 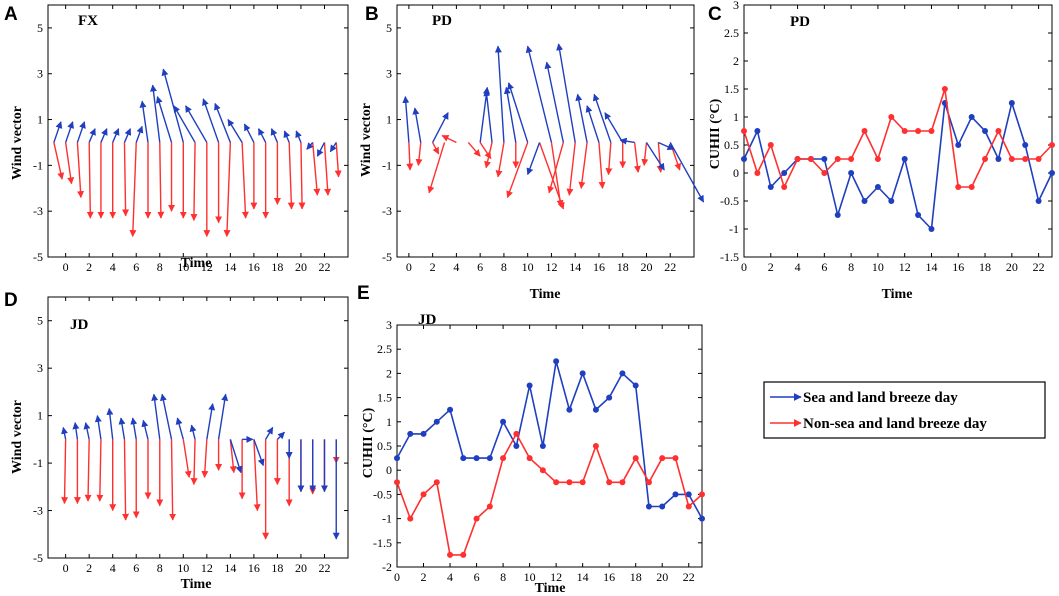 What do you see at coordinates (731, 145) in the screenshot?
I see `y-tick-label-C: 0.5` at bounding box center [731, 145].